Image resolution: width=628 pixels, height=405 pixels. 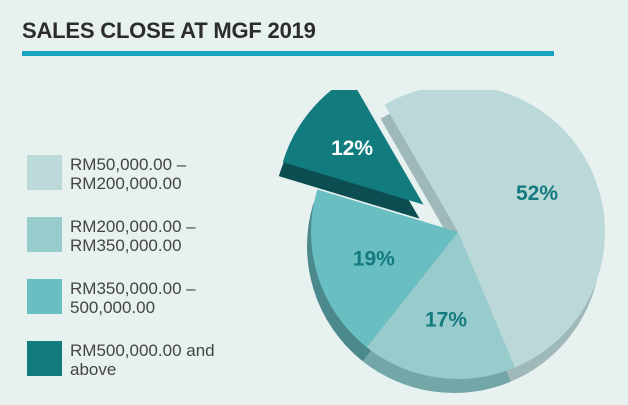 What do you see at coordinates (537, 193) in the screenshot?
I see `slice-value-label: 52%` at bounding box center [537, 193].